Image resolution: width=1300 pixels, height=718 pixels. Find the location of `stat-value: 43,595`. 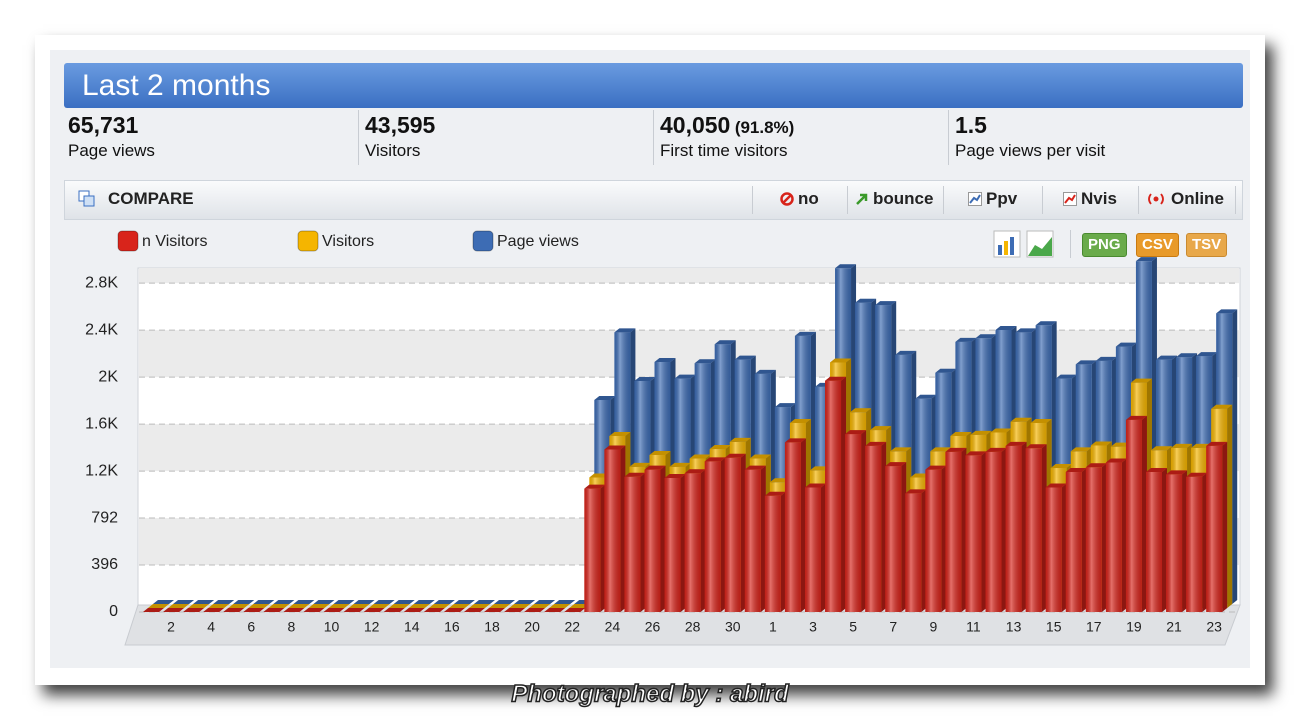

stat-value: 43,595 is located at coordinates (400, 125).